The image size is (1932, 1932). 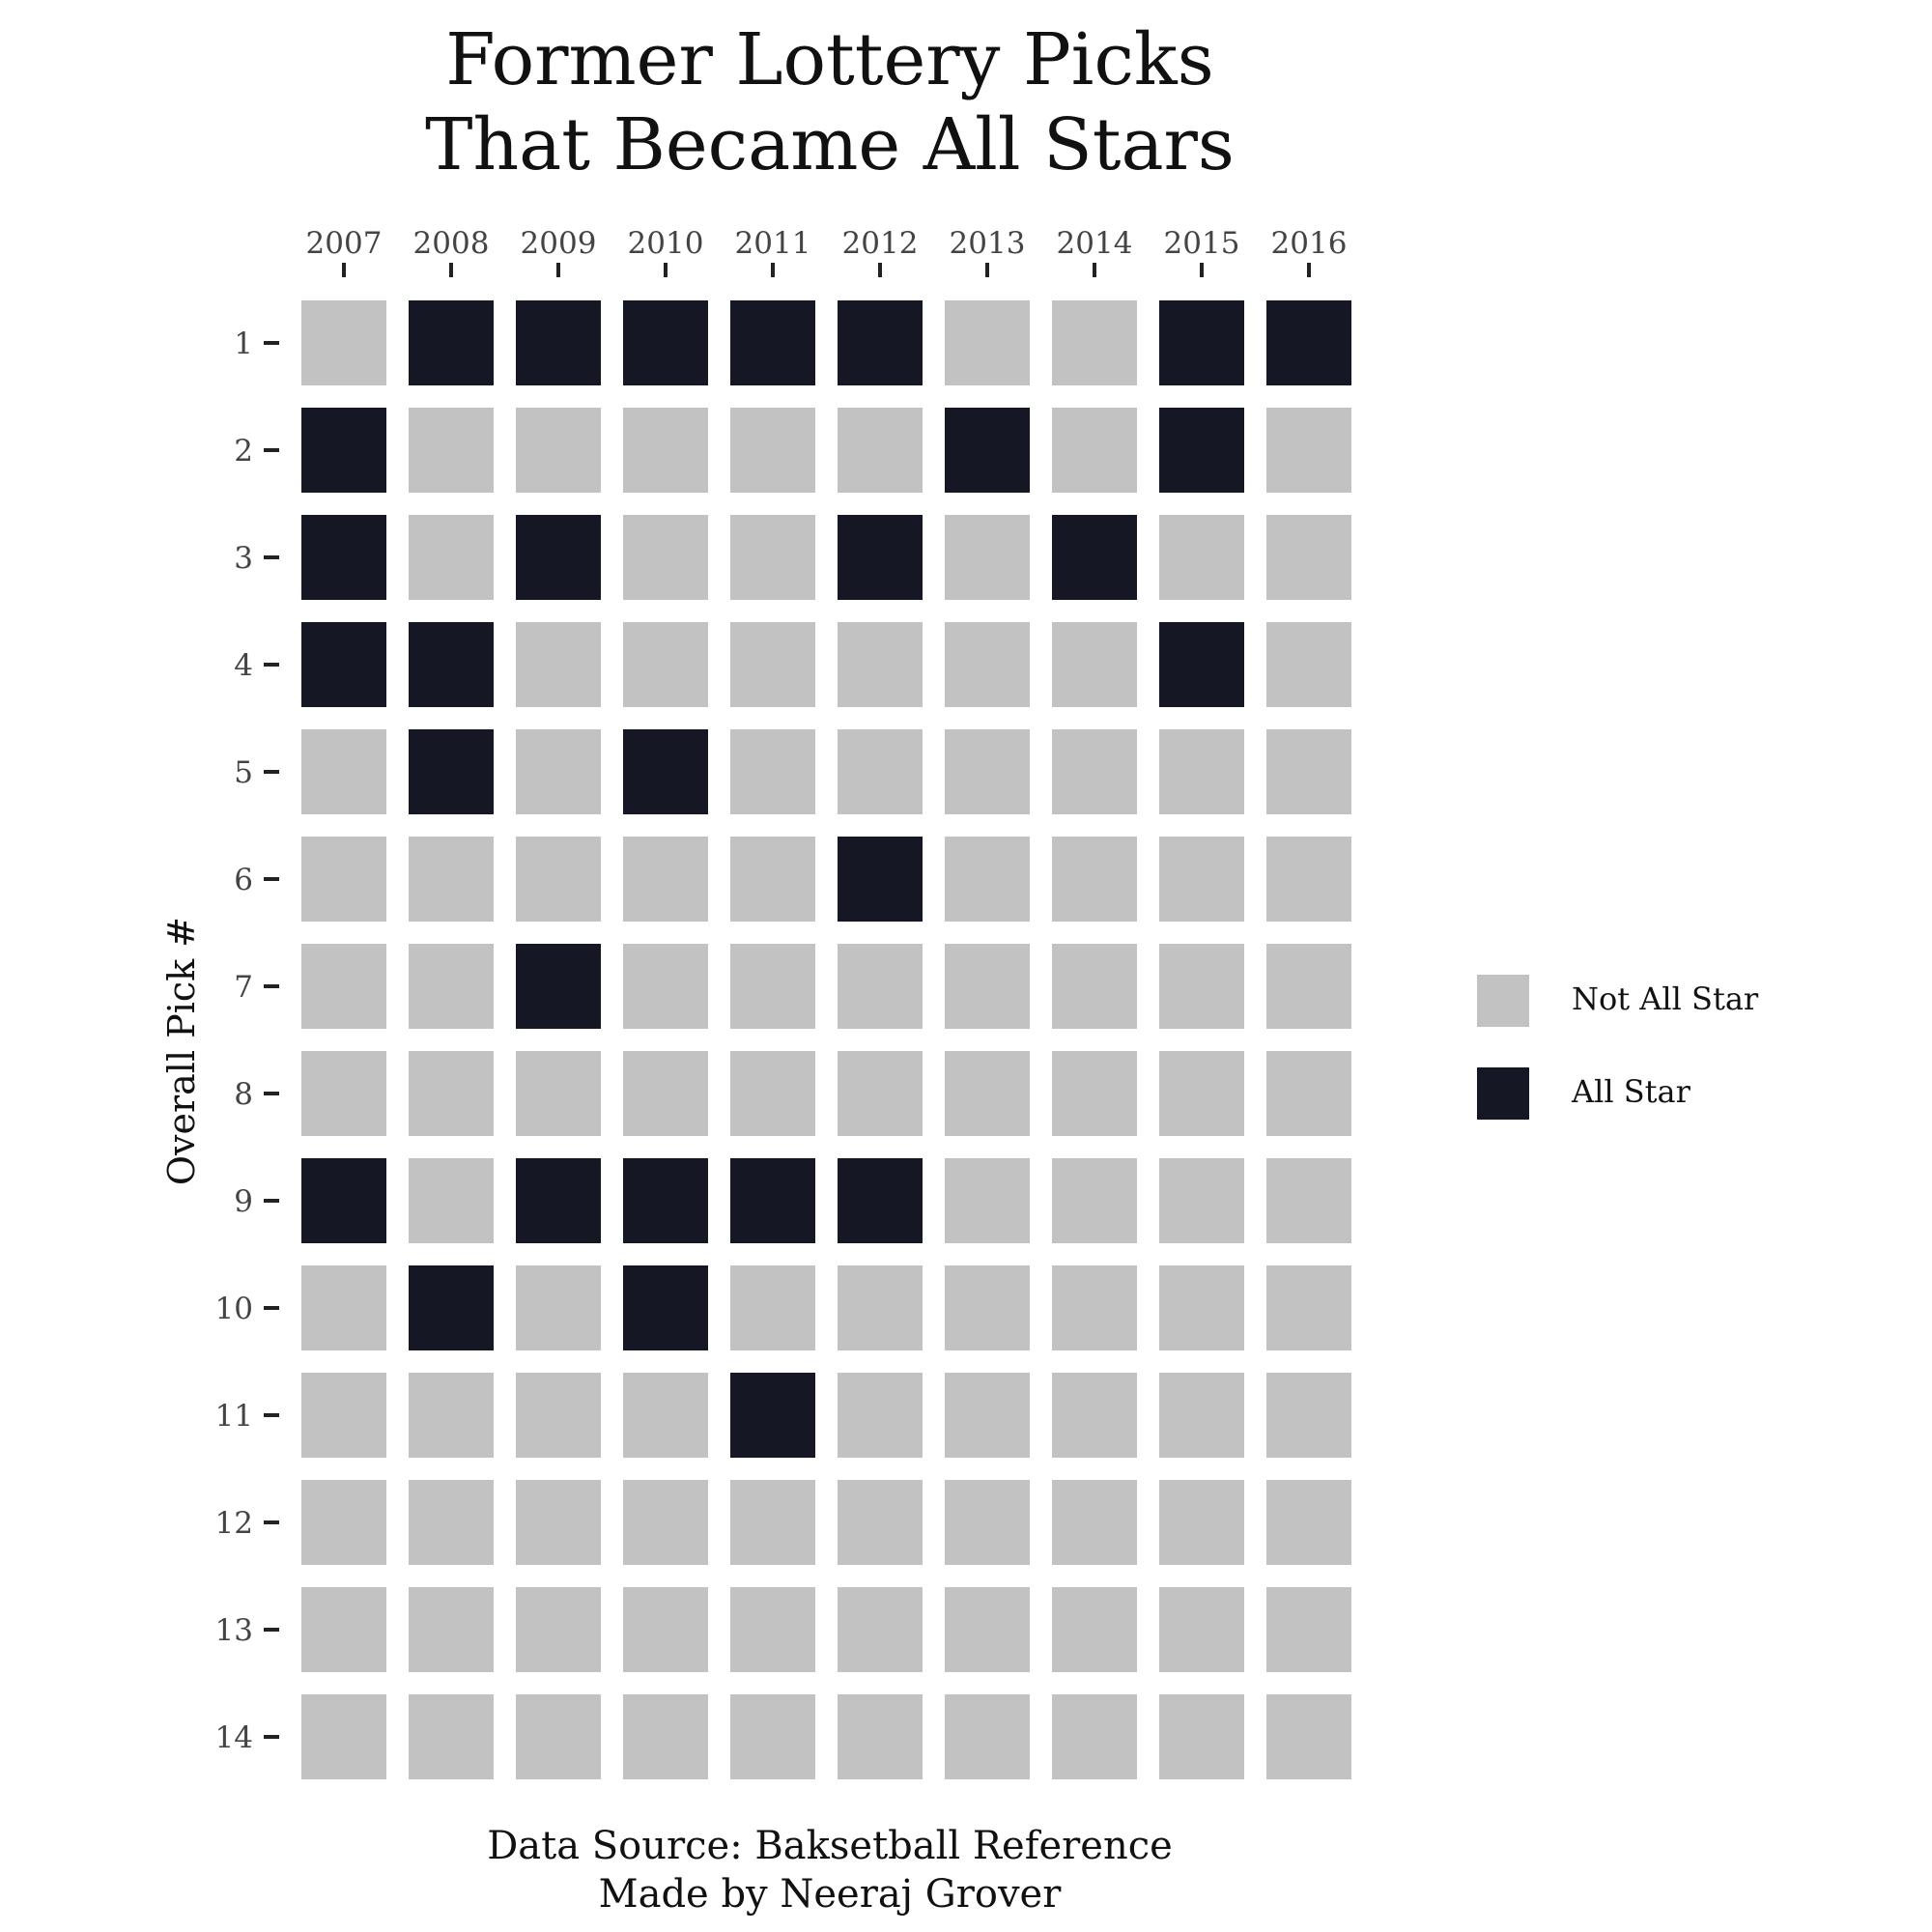 I want to click on chart-title-line-1: Former Lottery Picks, so click(x=829, y=59).